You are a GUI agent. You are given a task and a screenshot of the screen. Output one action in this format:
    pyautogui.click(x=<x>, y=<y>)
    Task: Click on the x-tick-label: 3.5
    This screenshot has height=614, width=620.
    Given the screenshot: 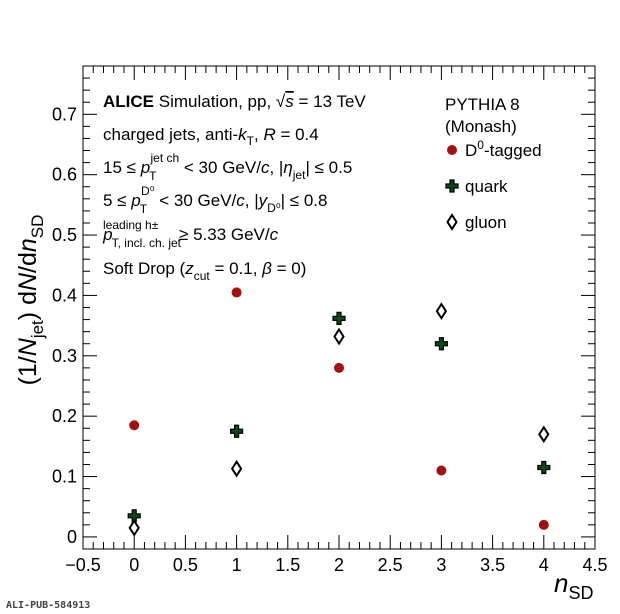 What is the action you would take?
    pyautogui.click(x=492, y=565)
    